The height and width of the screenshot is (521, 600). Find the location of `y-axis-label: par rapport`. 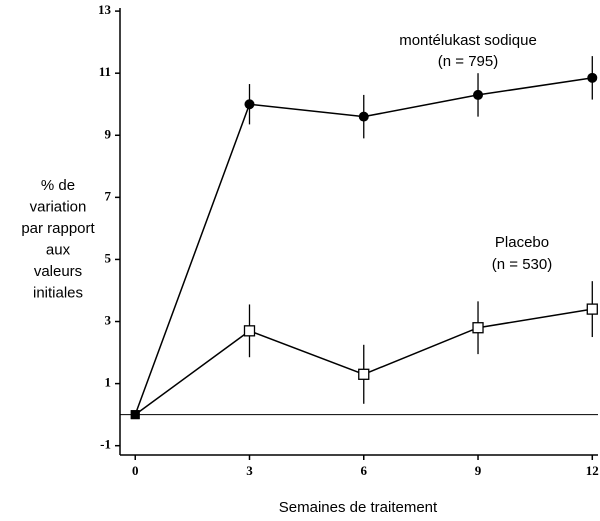

y-axis-label: par rapport is located at coordinates (58, 228).